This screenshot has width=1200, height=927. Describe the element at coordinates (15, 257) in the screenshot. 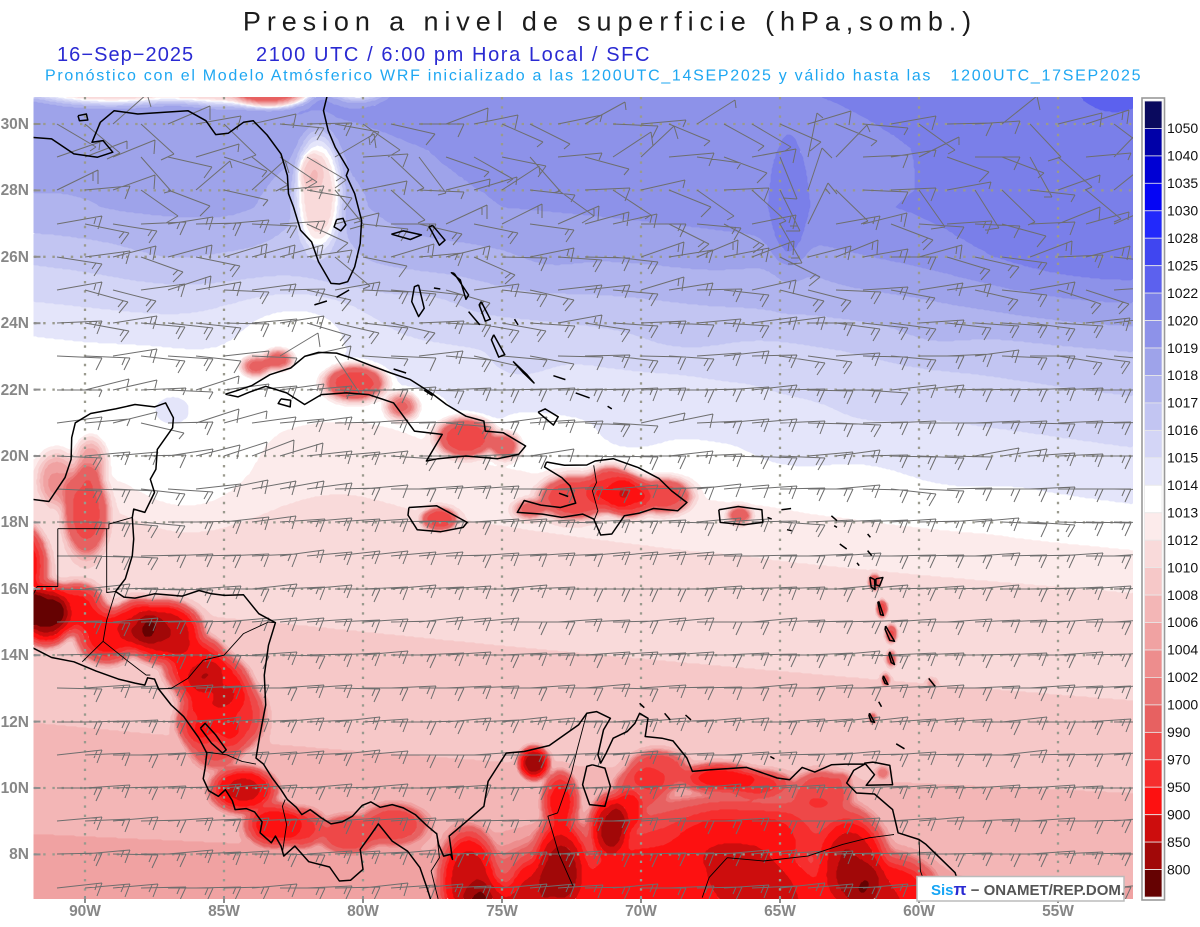

I see `svg-text: 26N` at that location.